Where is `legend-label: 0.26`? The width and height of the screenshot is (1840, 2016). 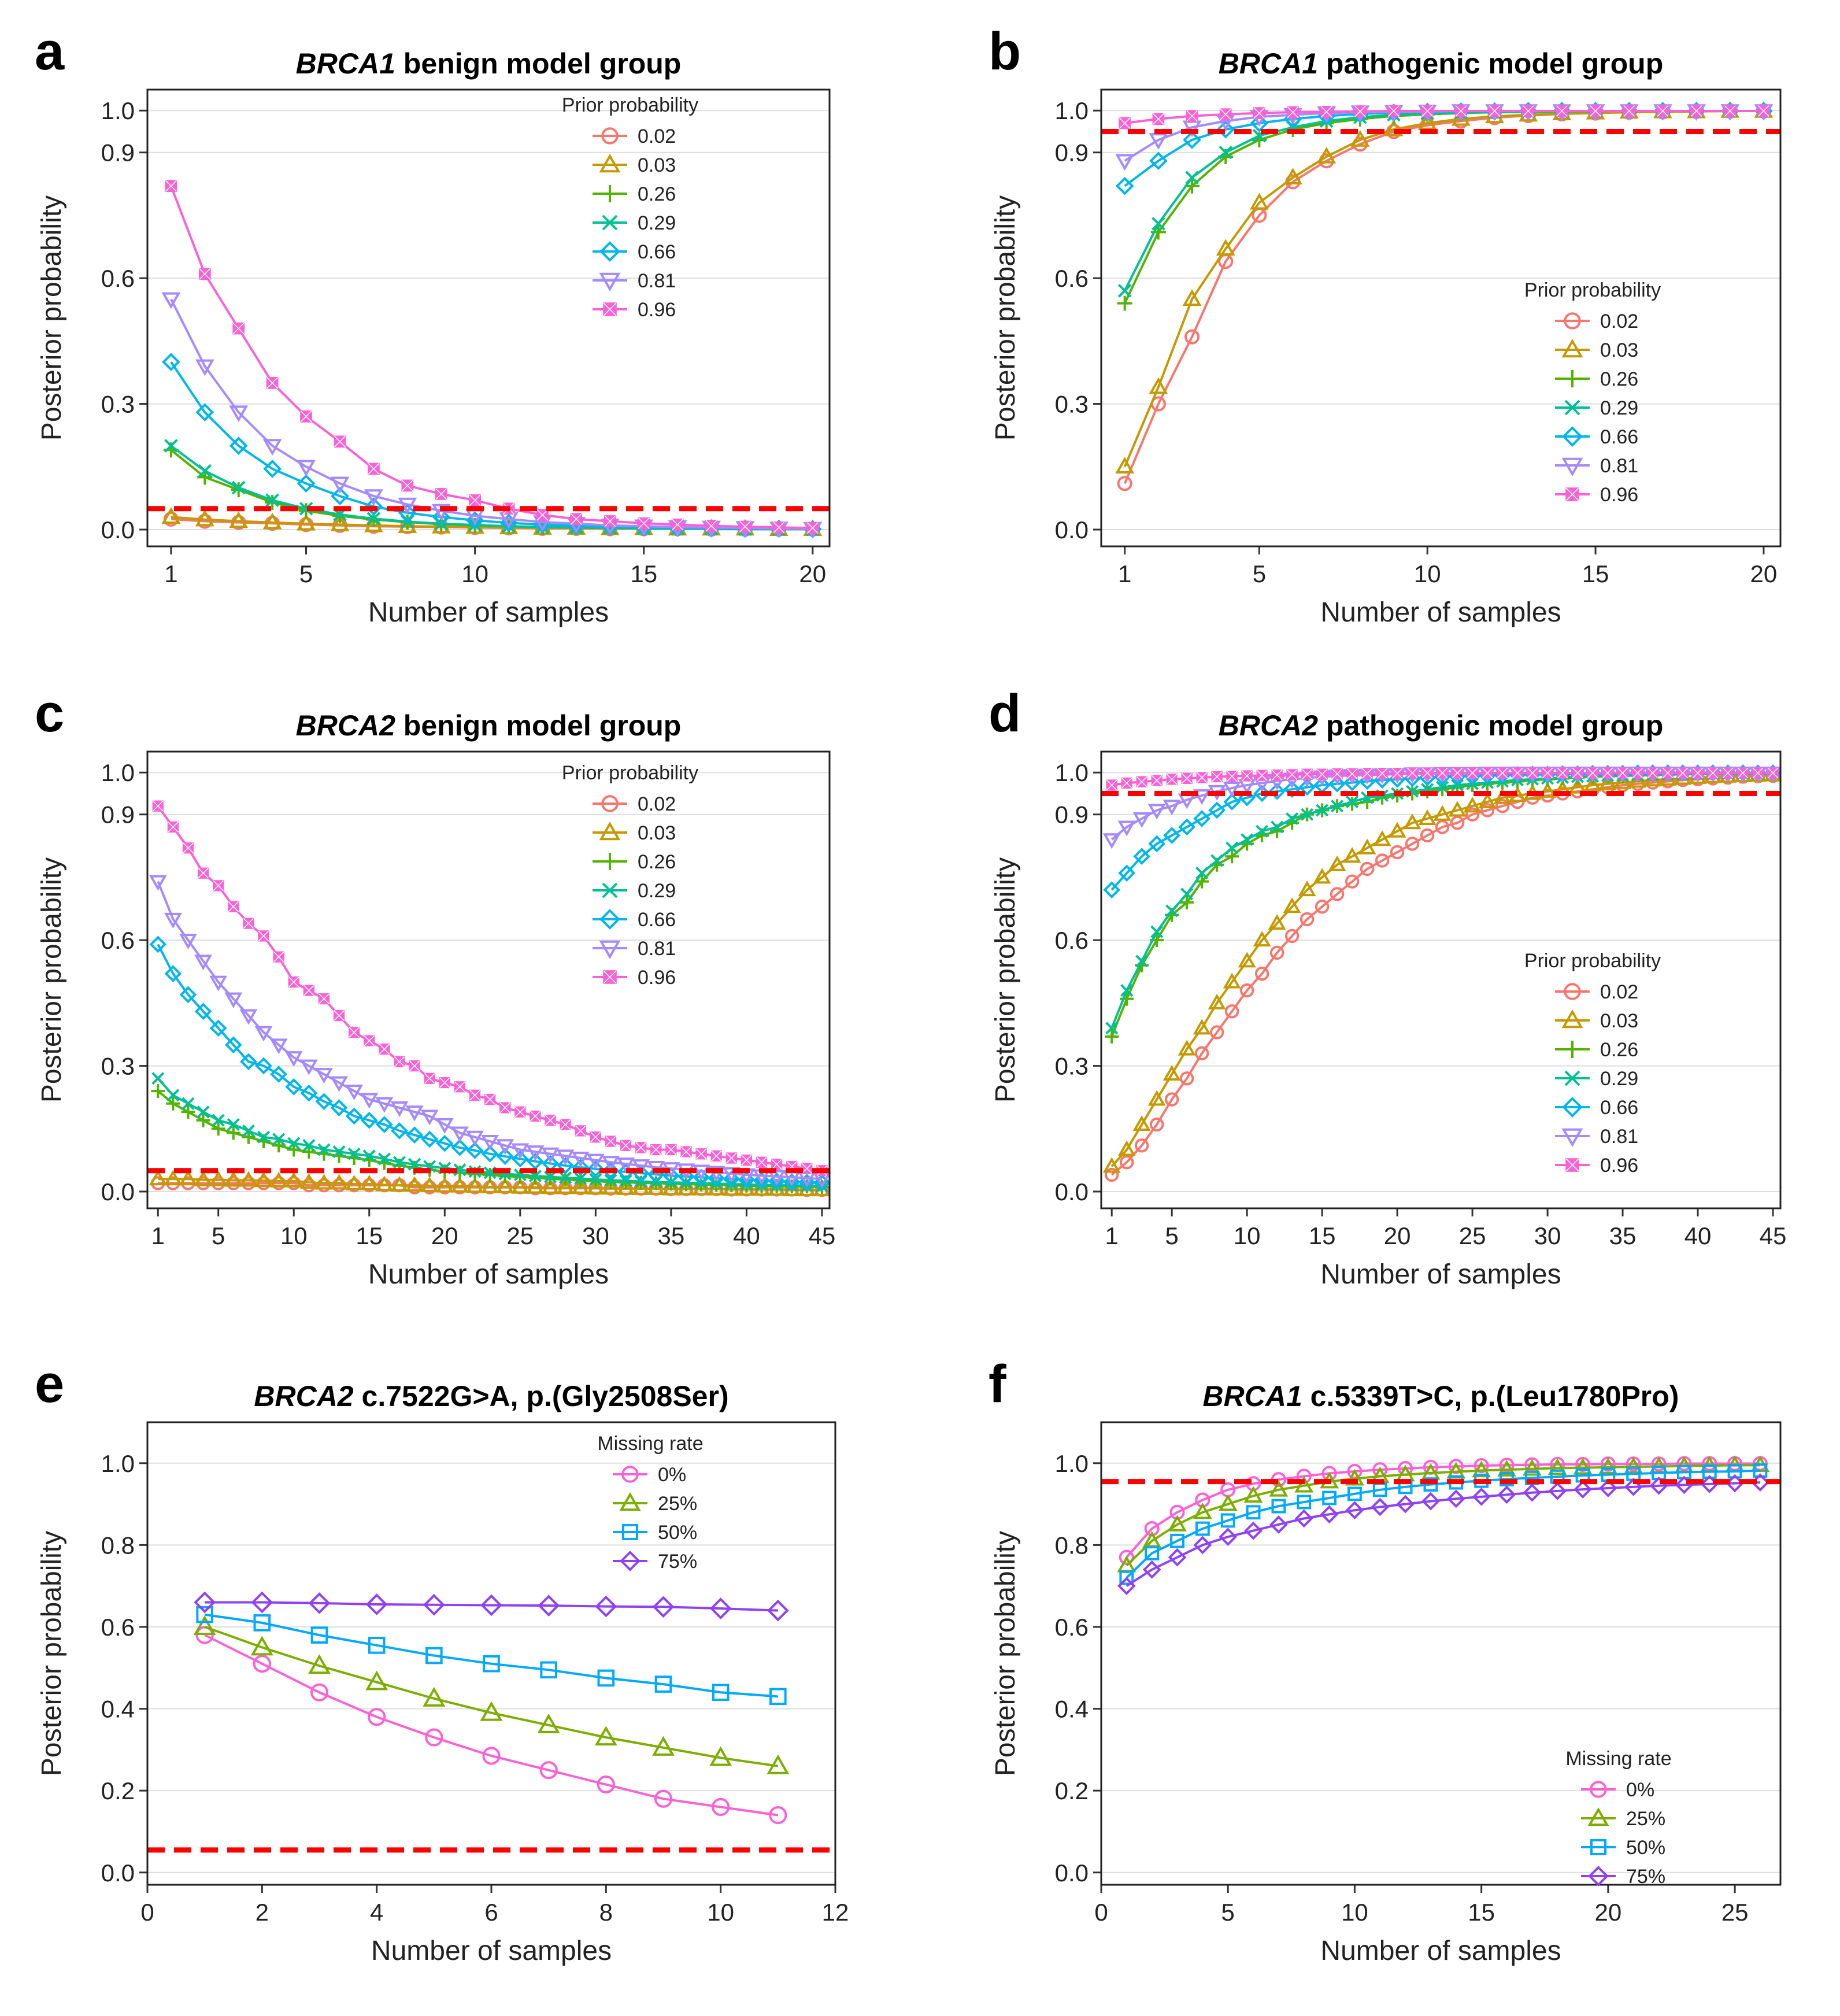 legend-label: 0.26 is located at coordinates (1619, 1050).